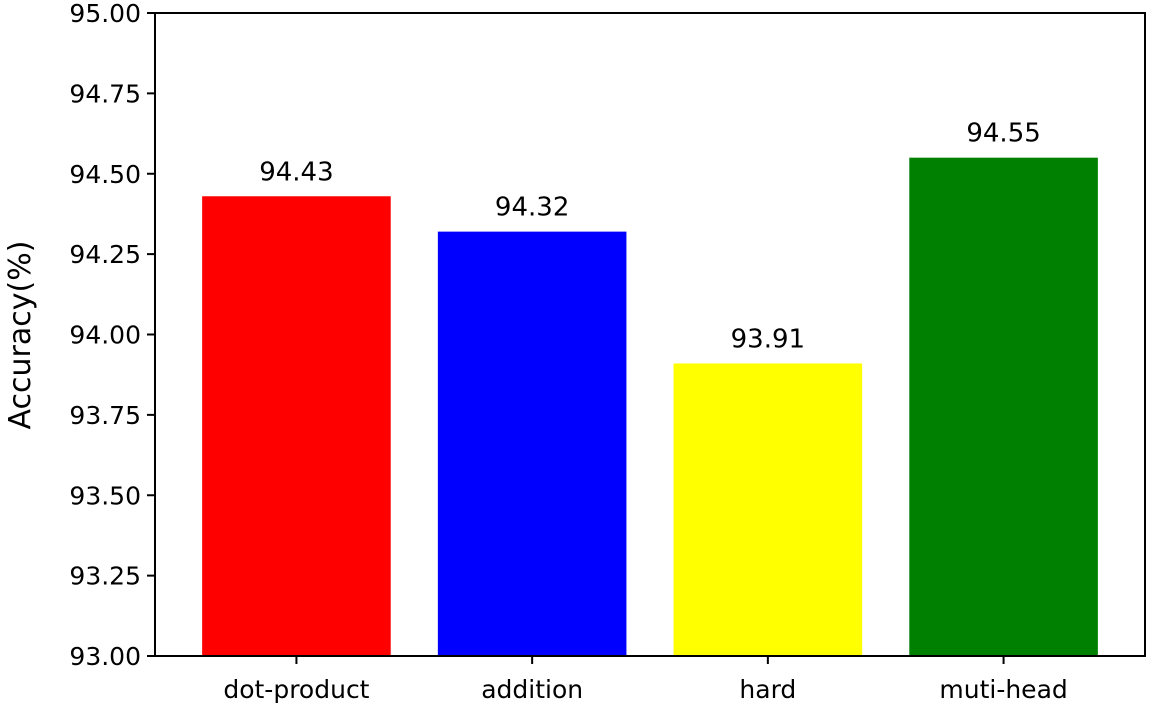 This screenshot has height=708, width=1155. I want to click on x-tick-label-addition: addition, so click(532, 689).